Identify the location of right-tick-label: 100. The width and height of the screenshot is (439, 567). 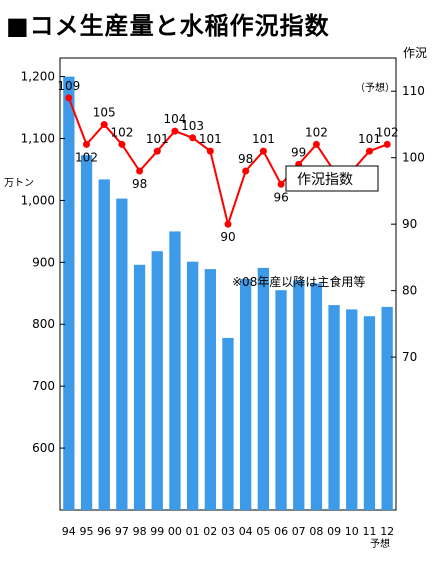
(413, 158).